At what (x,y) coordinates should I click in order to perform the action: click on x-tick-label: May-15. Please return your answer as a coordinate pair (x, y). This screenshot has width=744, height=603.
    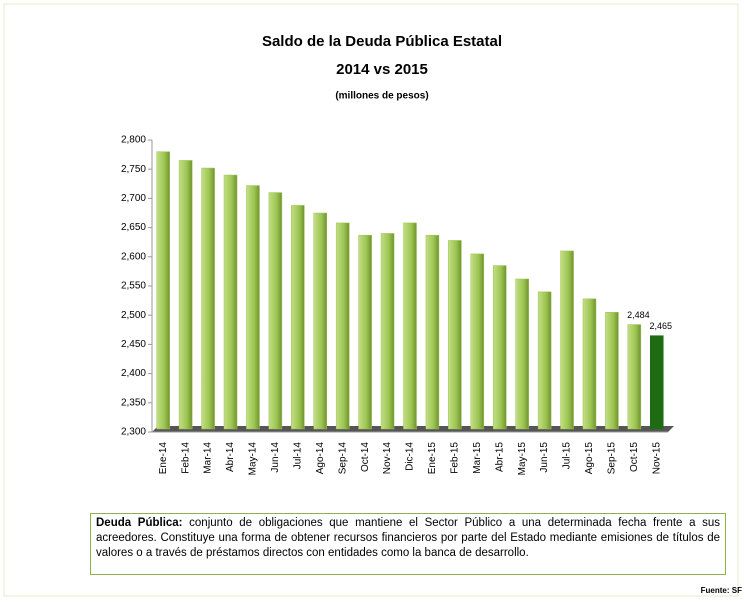
    Looking at the image, I should click on (522, 459).